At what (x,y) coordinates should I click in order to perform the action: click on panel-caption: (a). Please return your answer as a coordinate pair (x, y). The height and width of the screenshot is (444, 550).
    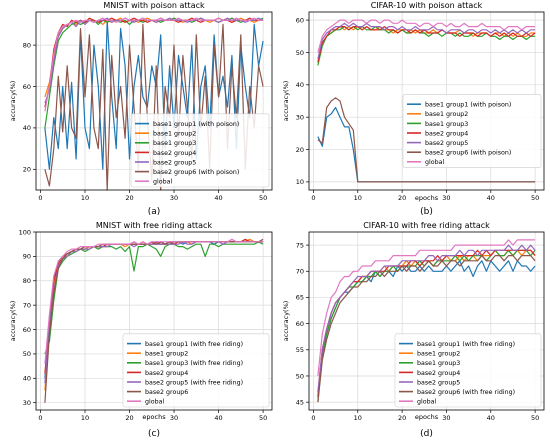
    Looking at the image, I should click on (154, 212).